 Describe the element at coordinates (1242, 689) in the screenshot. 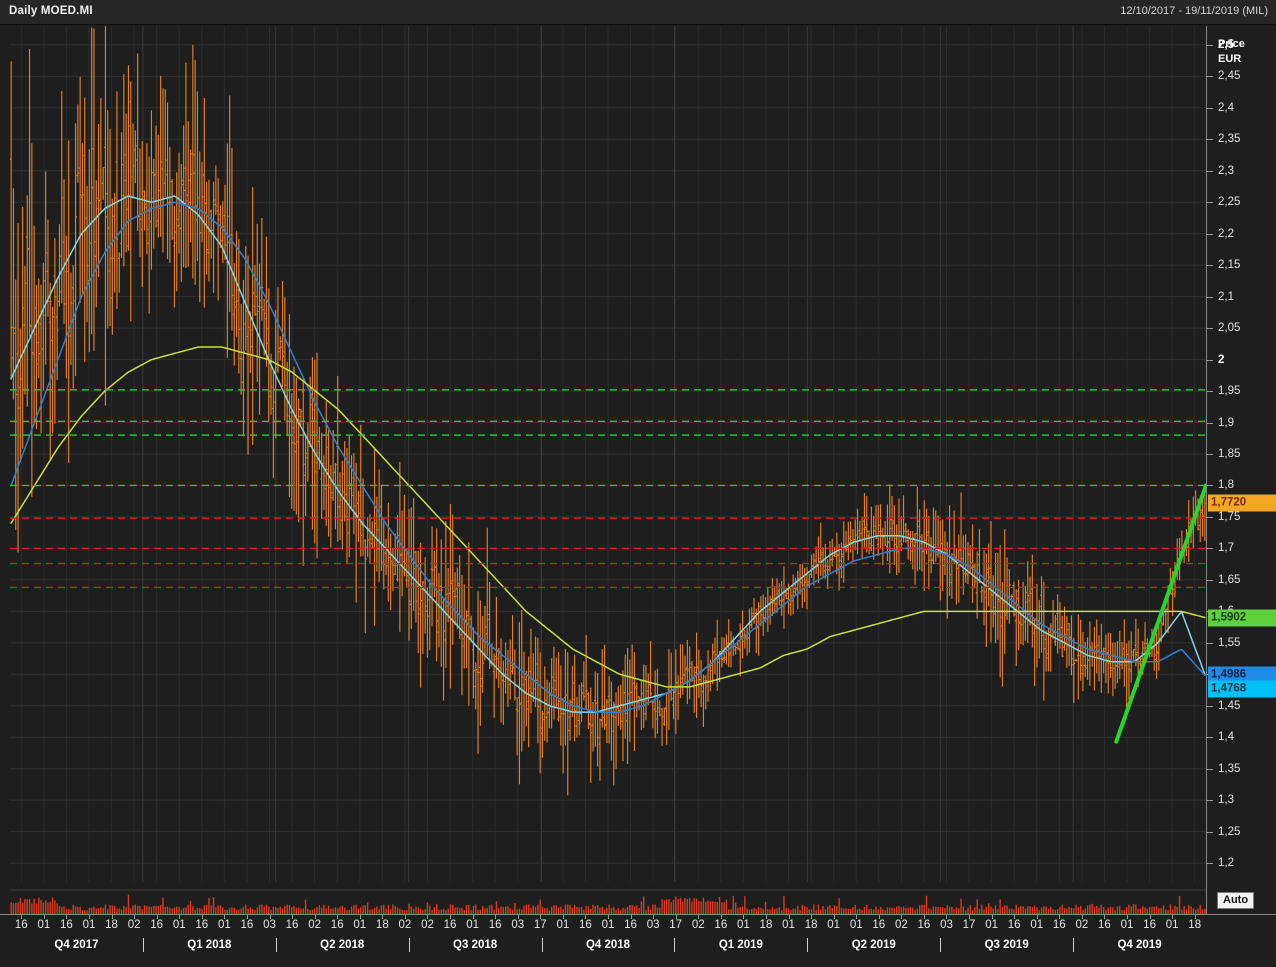

I see `price-value-tag-ma-blue2: 1,4768` at that location.